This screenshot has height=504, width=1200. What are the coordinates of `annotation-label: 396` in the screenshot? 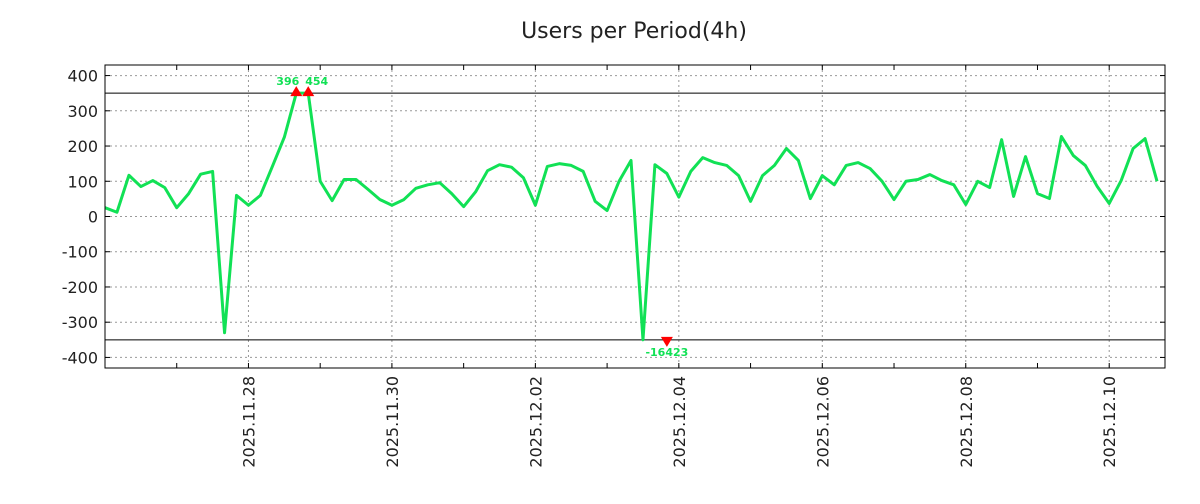 It's located at (287, 81).